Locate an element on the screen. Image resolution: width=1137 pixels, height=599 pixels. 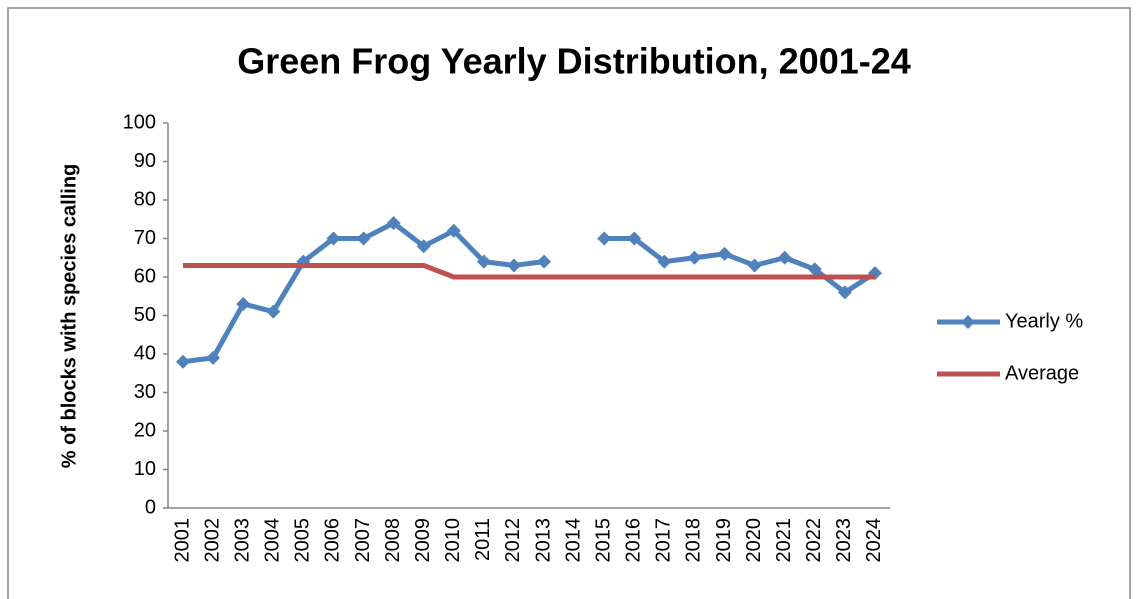
x-tick-label: 2021 is located at coordinates (784, 540).